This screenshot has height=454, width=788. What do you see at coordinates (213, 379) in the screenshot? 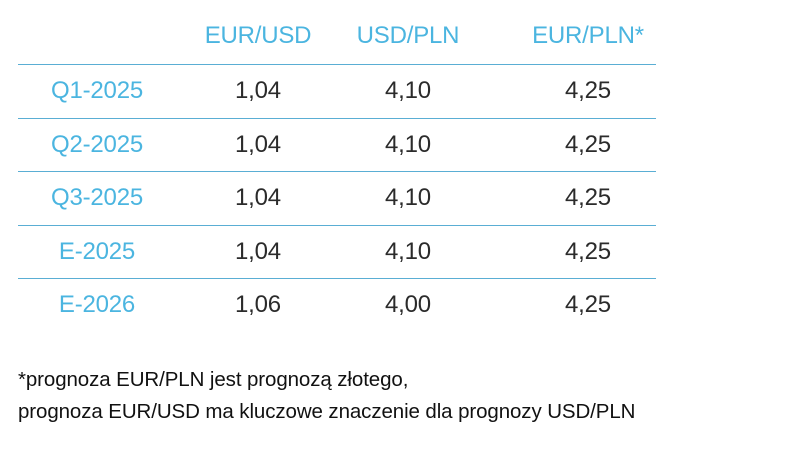
I see `footnote-line-1: *prognoza EUR/PLN jest prognozą złotego,` at bounding box center [213, 379].